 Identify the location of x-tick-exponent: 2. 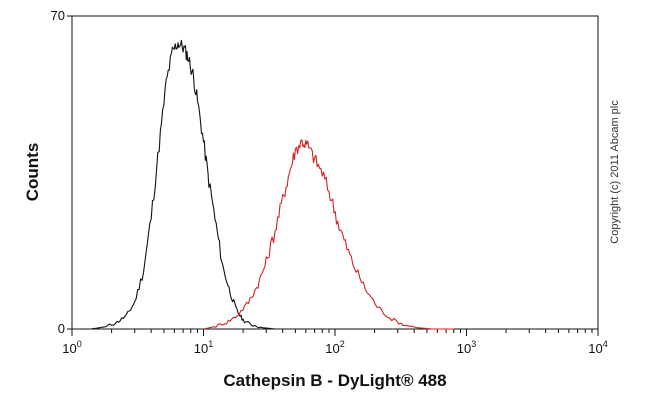
(342, 344).